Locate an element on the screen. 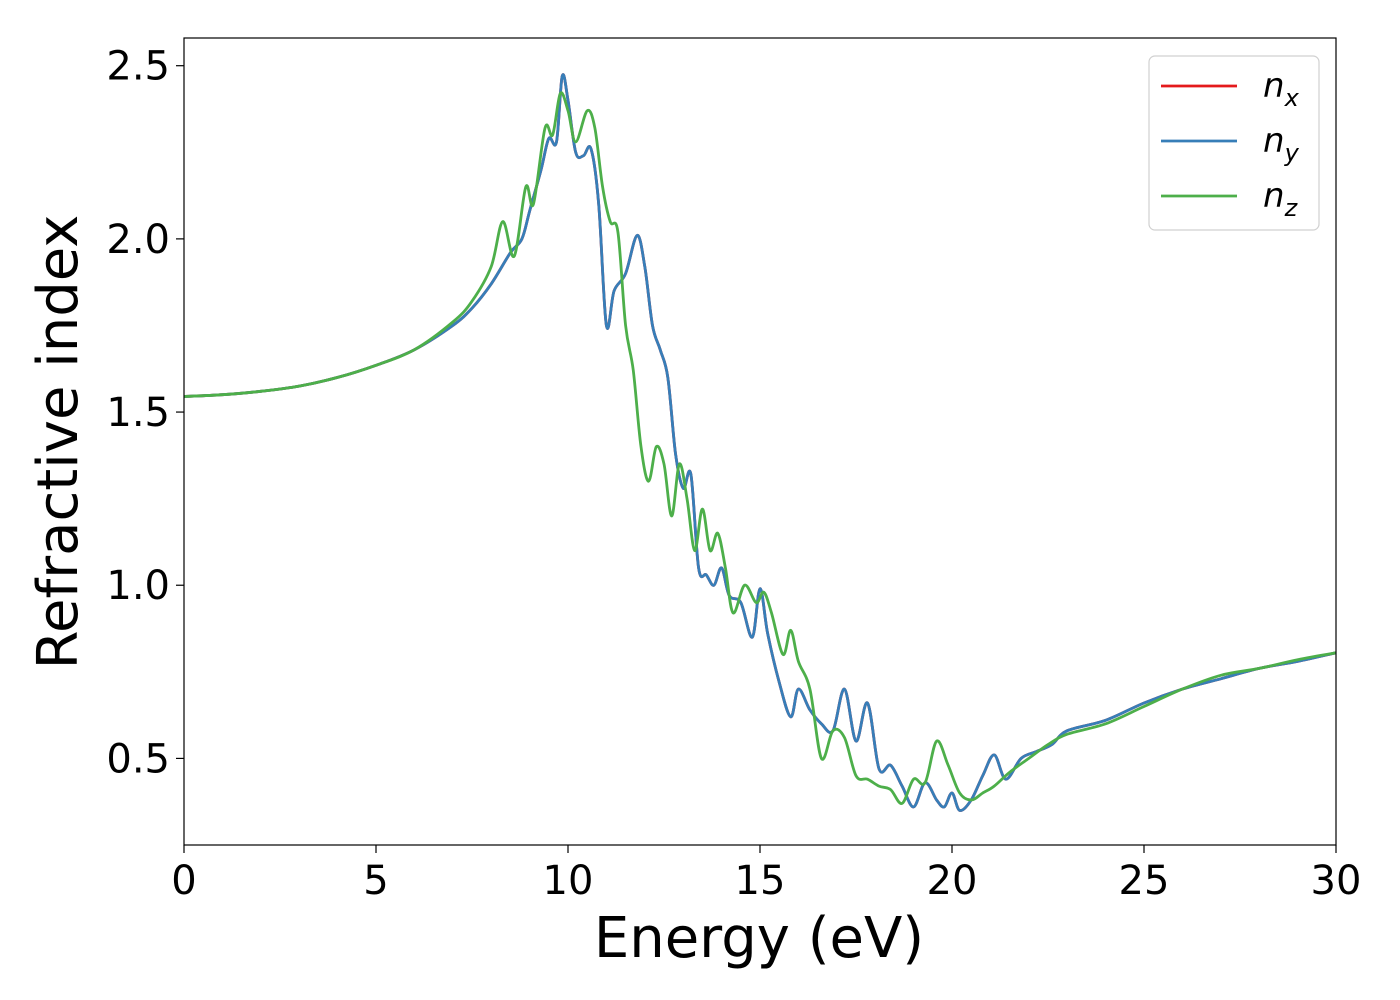 The height and width of the screenshot is (1000, 1400). x-axis: 0 5 10 15 20 25 30 is located at coordinates (766, 874).